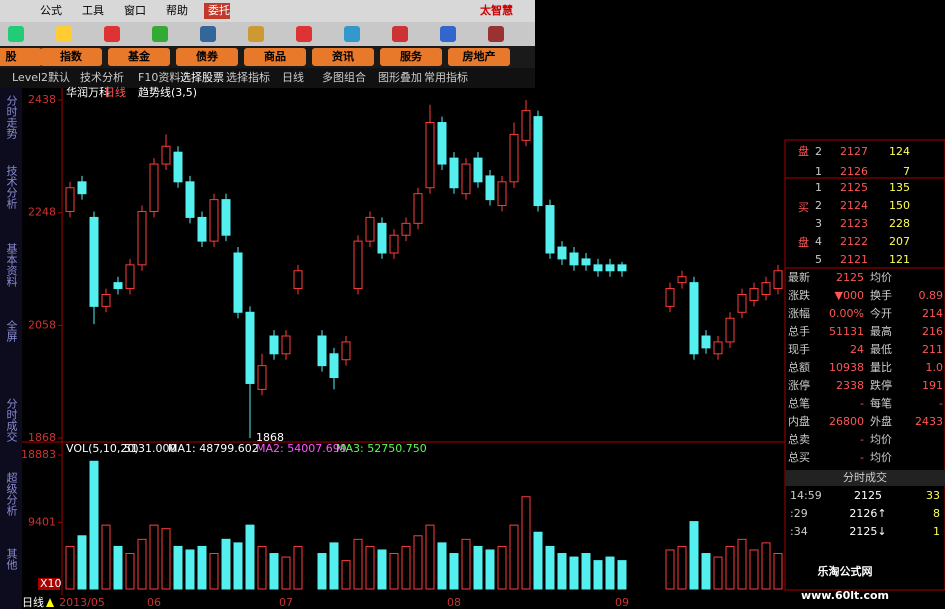 The image size is (945, 609). I want to click on nav-button-label: 房地产, so click(479, 56).